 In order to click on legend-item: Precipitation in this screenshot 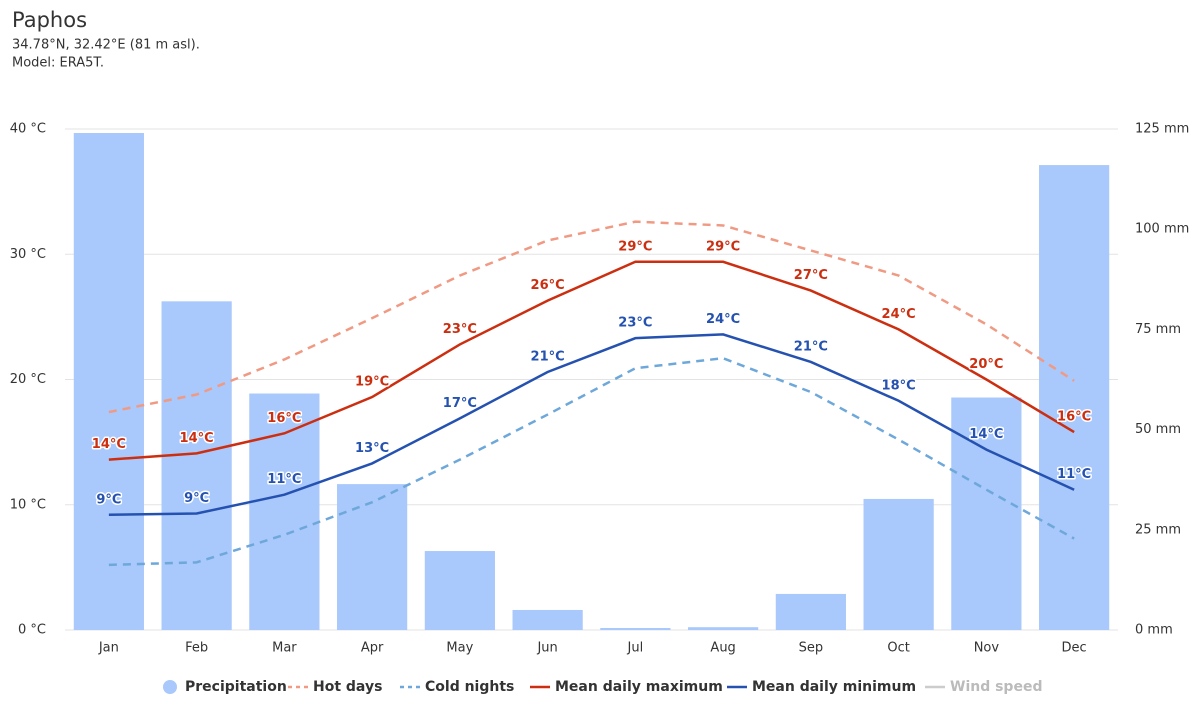, I will do `click(225, 687)`.